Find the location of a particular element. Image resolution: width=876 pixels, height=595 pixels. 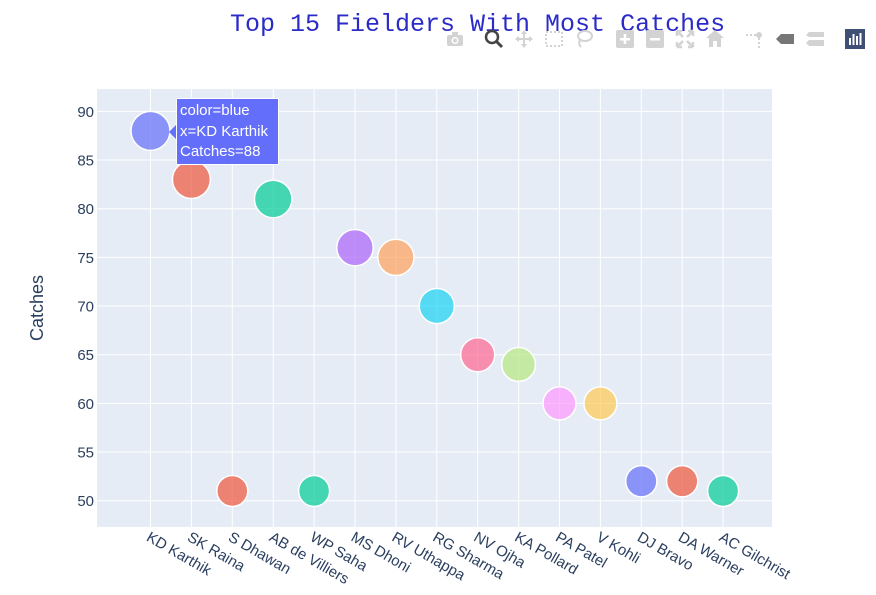

y-tick-label: 65 is located at coordinates (85, 355).